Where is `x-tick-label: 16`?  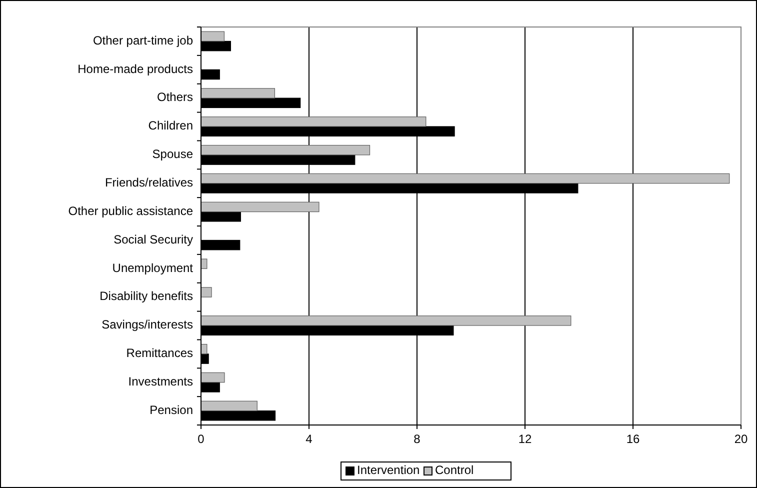
x-tick-label: 16 is located at coordinates (633, 439).